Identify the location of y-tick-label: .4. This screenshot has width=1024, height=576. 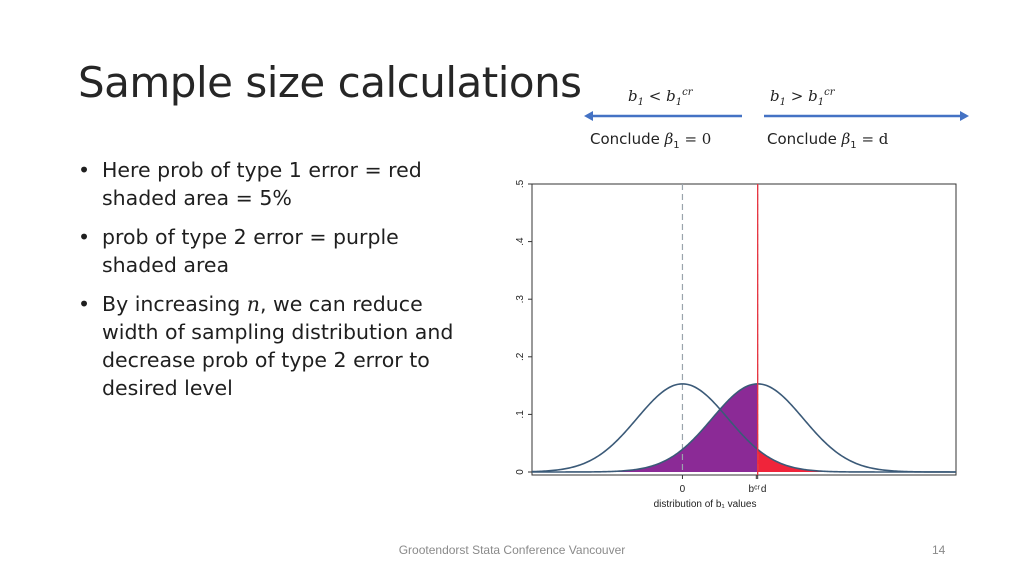
(520, 241).